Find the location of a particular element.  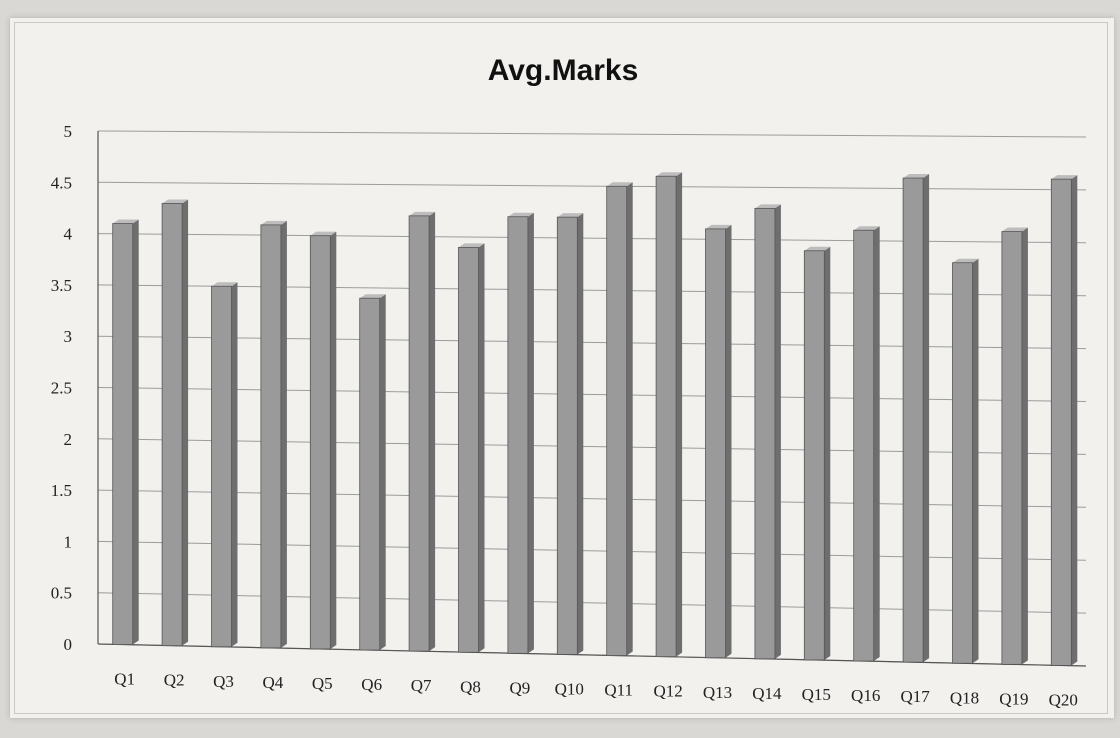

x-tick-label: Q10 is located at coordinates (569, 688).